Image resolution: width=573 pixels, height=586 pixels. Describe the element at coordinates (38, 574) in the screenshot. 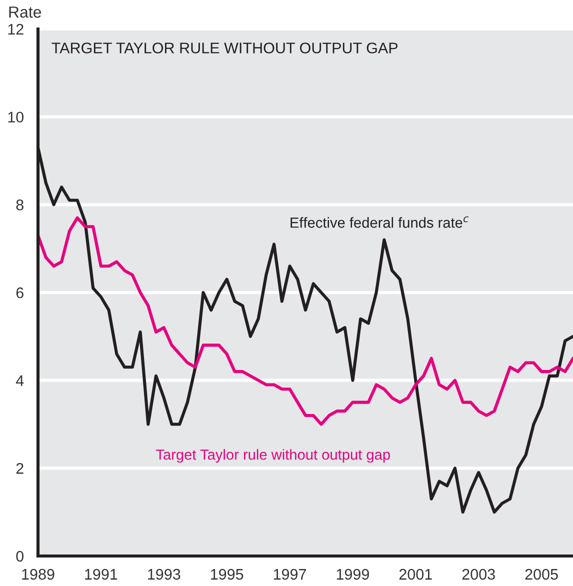

I see `x-tick-label: 1989` at that location.